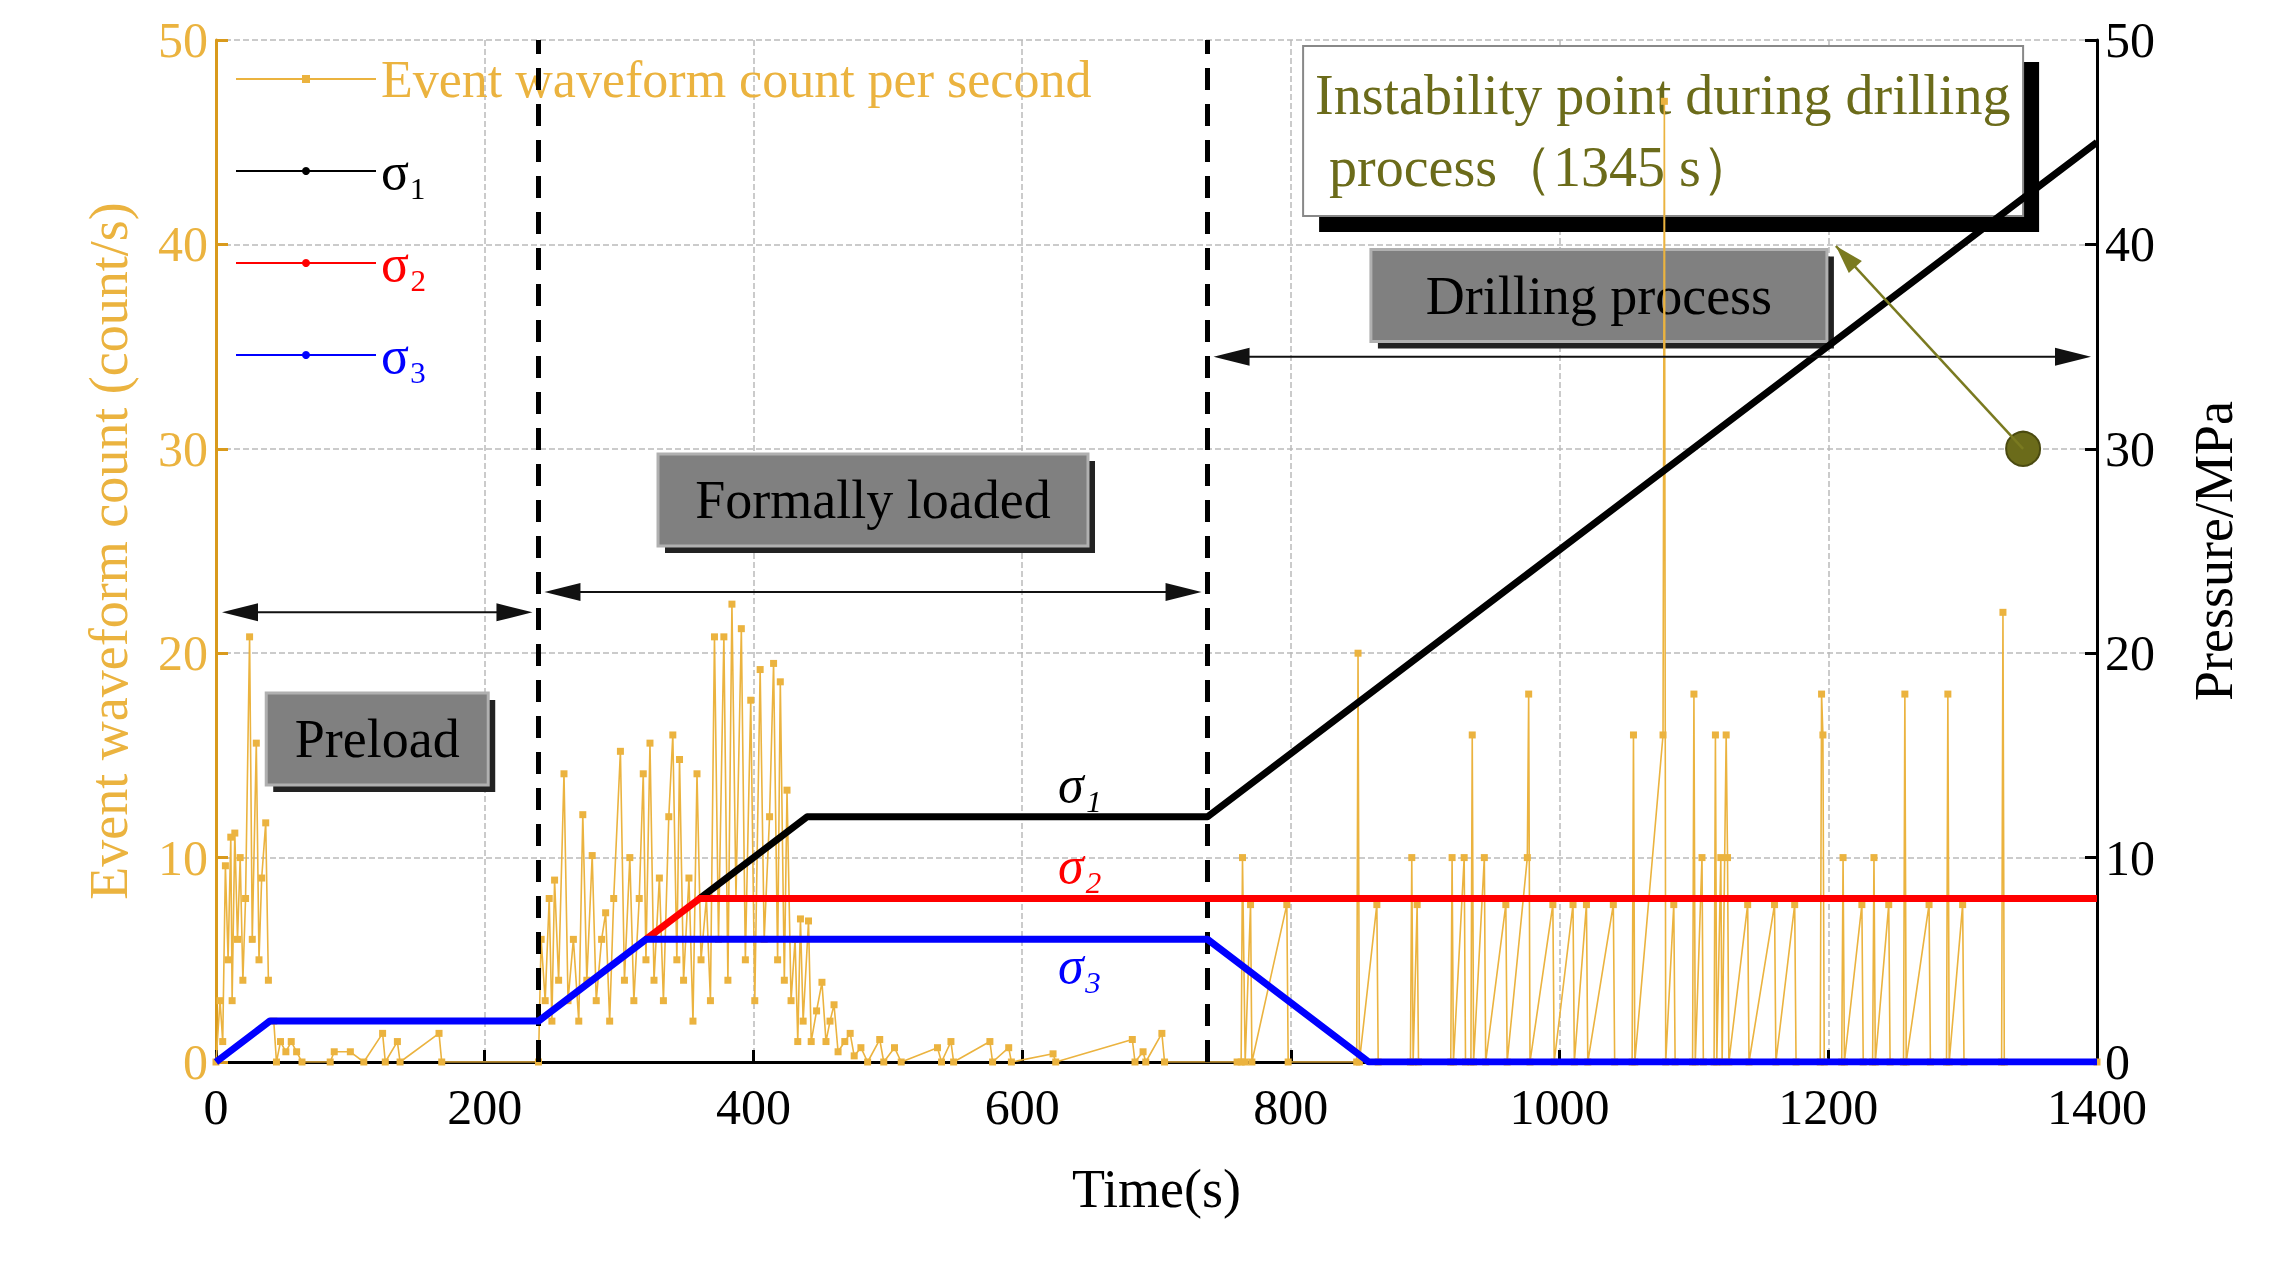 The width and height of the screenshot is (2288, 1288). What do you see at coordinates (404, 355) in the screenshot?
I see `legend-label: σ₃` at bounding box center [404, 355].